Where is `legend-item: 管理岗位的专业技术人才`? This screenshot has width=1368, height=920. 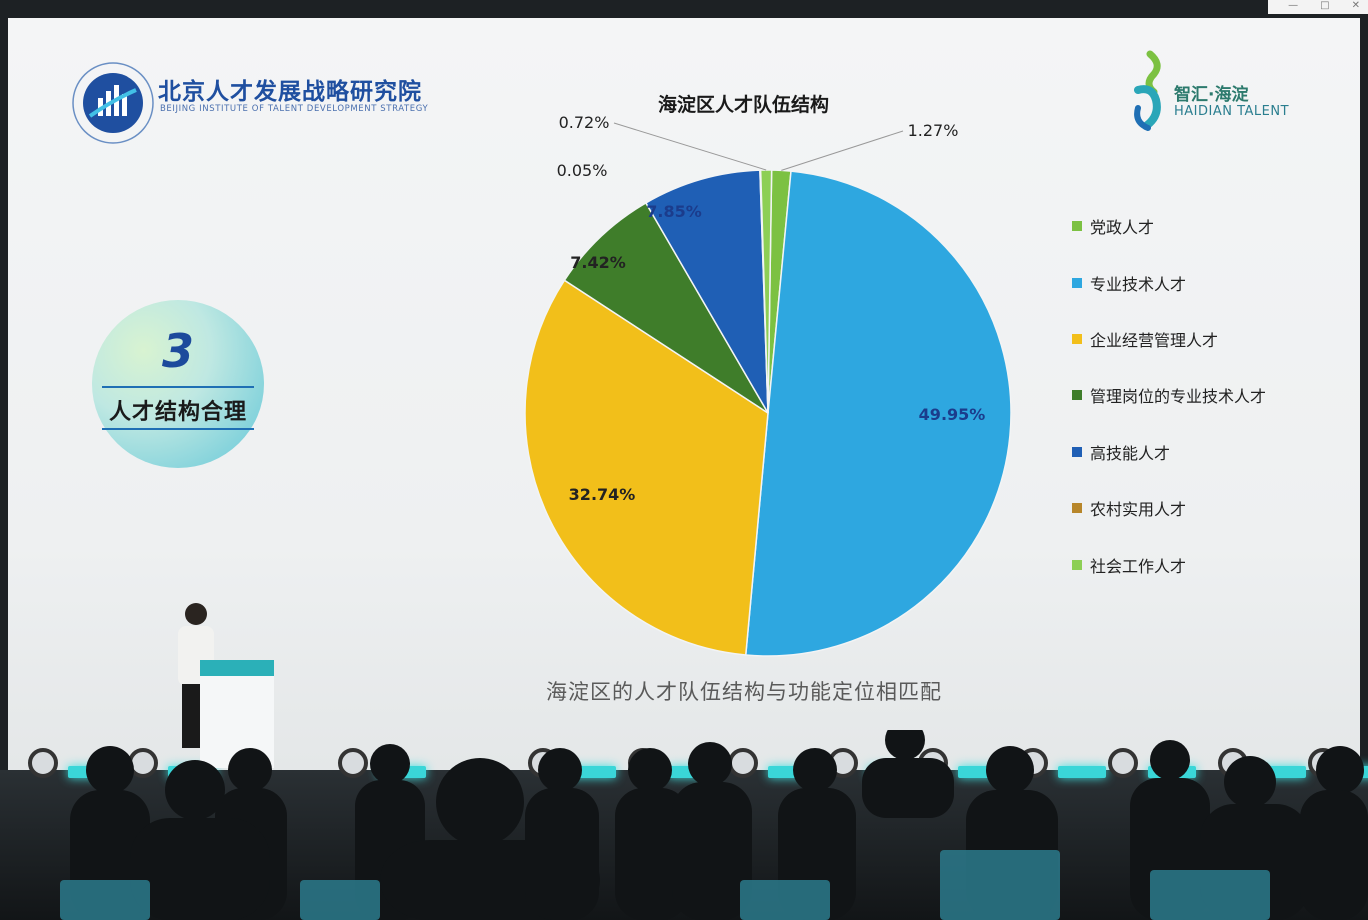
legend-item: 管理岗位的专业技术人才 is located at coordinates (1169, 395).